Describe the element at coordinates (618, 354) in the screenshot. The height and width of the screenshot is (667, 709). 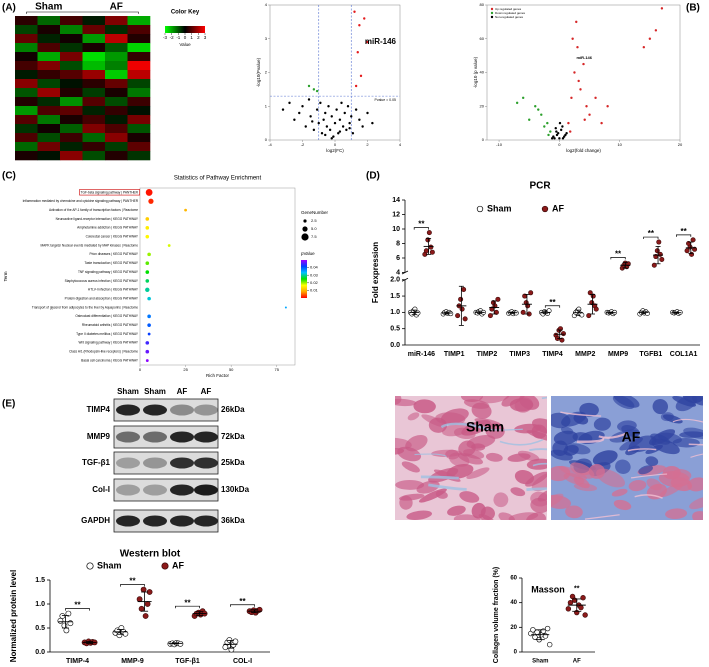
I see `x-tick-label: MMP9` at that location.